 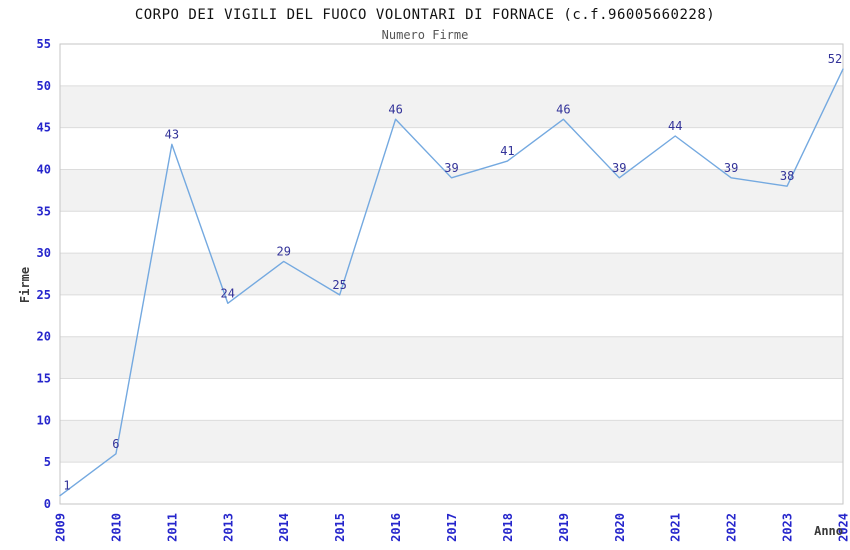 What do you see at coordinates (340, 527) in the screenshot?
I see `x-tick-label: 2015` at bounding box center [340, 527].